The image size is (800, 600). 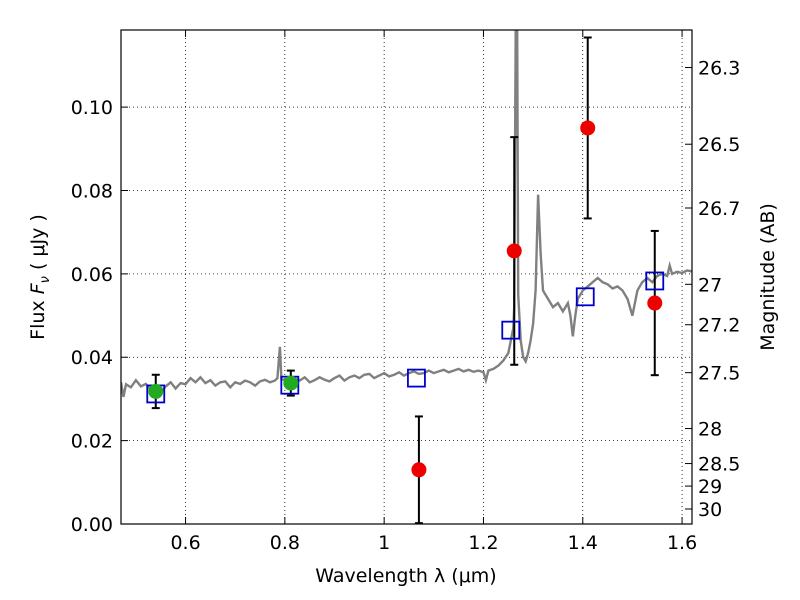 I want to click on right-tick-label: 27, so click(x=710, y=285).